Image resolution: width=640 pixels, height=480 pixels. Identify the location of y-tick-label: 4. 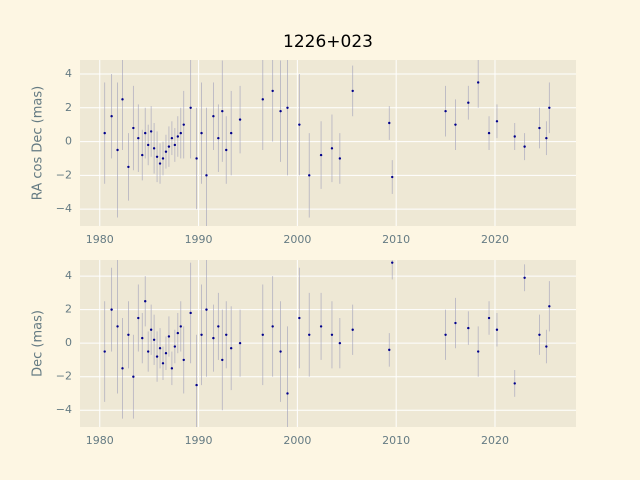
(68, 275).